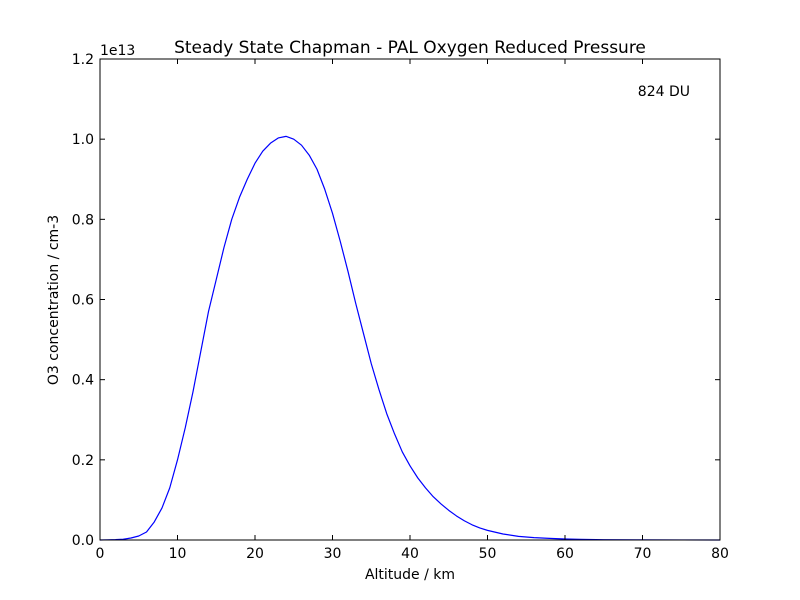  I want to click on x-tick-label: 50, so click(488, 554).